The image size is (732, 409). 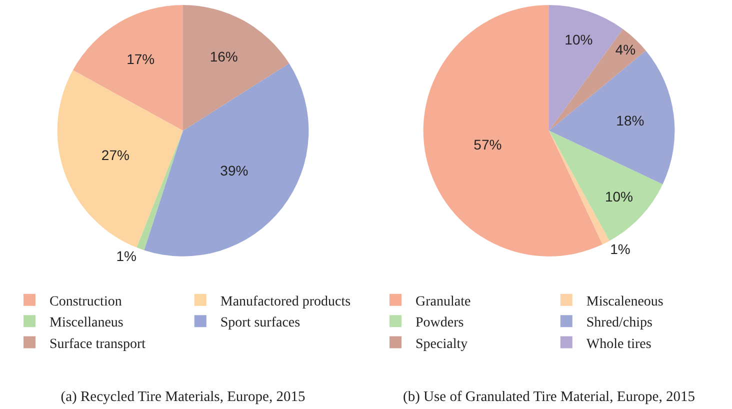 What do you see at coordinates (442, 344) in the screenshot?
I see `legend-label: Specialty` at bounding box center [442, 344].